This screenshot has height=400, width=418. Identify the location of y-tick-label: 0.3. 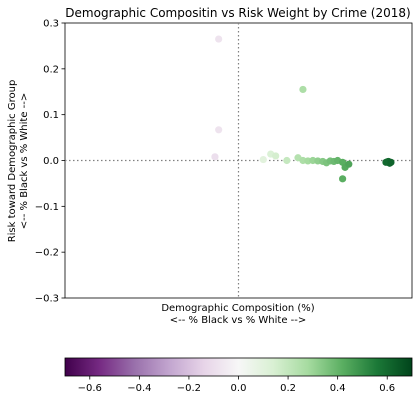
(51, 24).